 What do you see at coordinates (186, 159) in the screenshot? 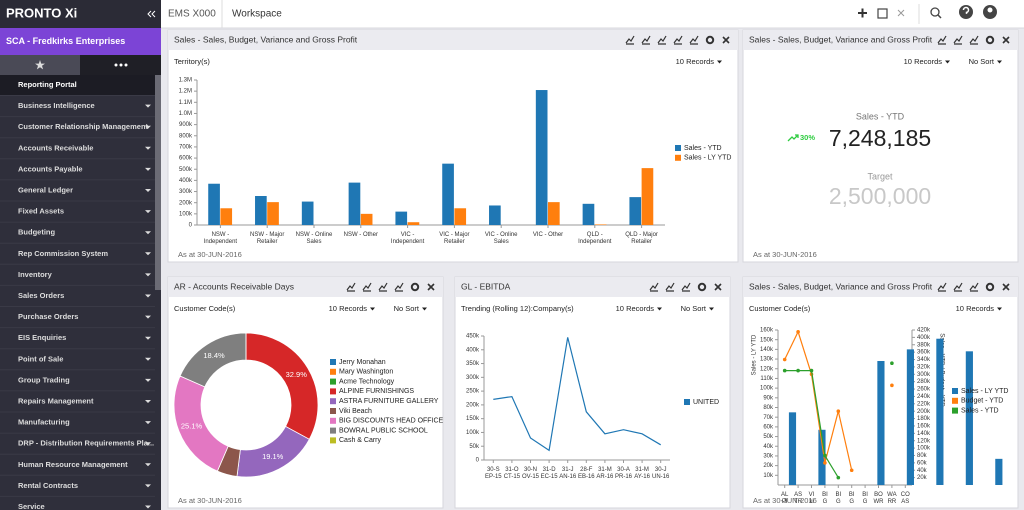
I see `y-tick-label: 600k` at bounding box center [186, 159].